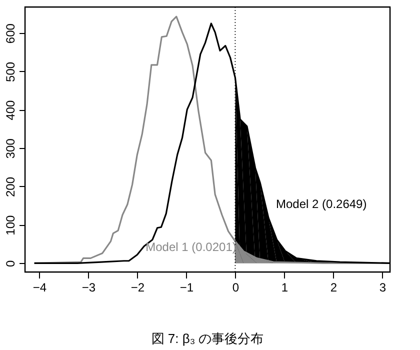 The height and width of the screenshot is (350, 420). Describe the element at coordinates (284, 287) in the screenshot. I see `x-tick-label: 1` at that location.